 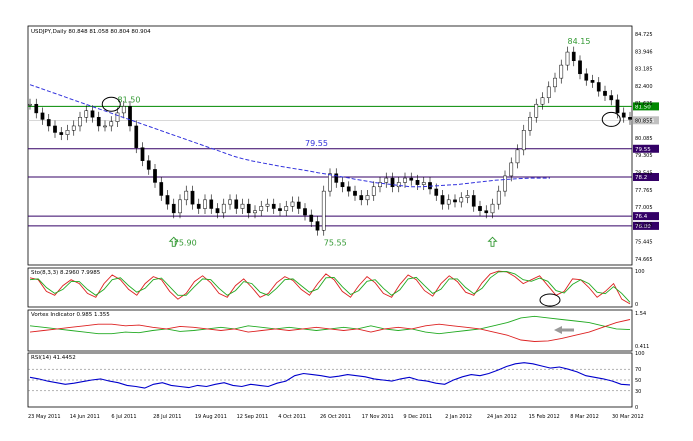 I want to click on price-y-tick: 80.855, so click(x=644, y=122).